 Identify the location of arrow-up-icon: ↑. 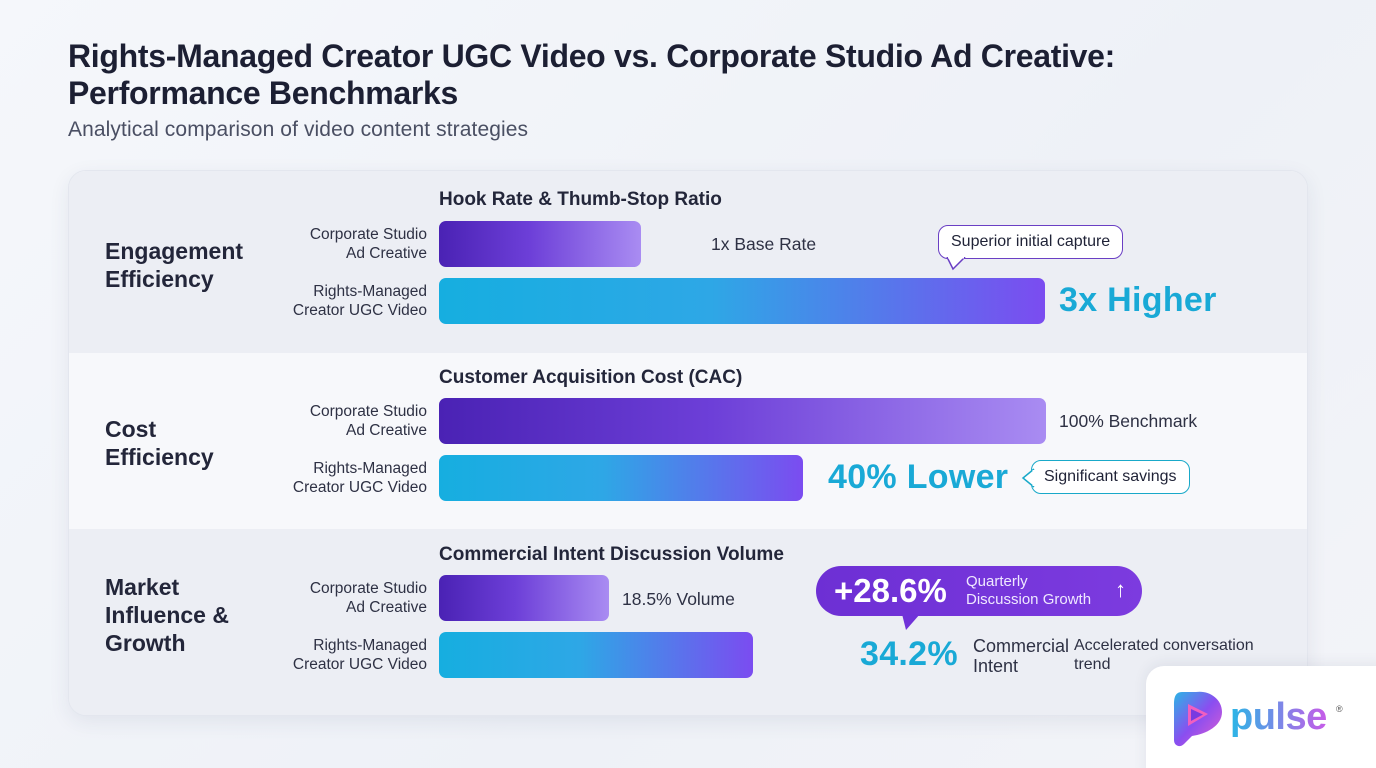
(1120, 589).